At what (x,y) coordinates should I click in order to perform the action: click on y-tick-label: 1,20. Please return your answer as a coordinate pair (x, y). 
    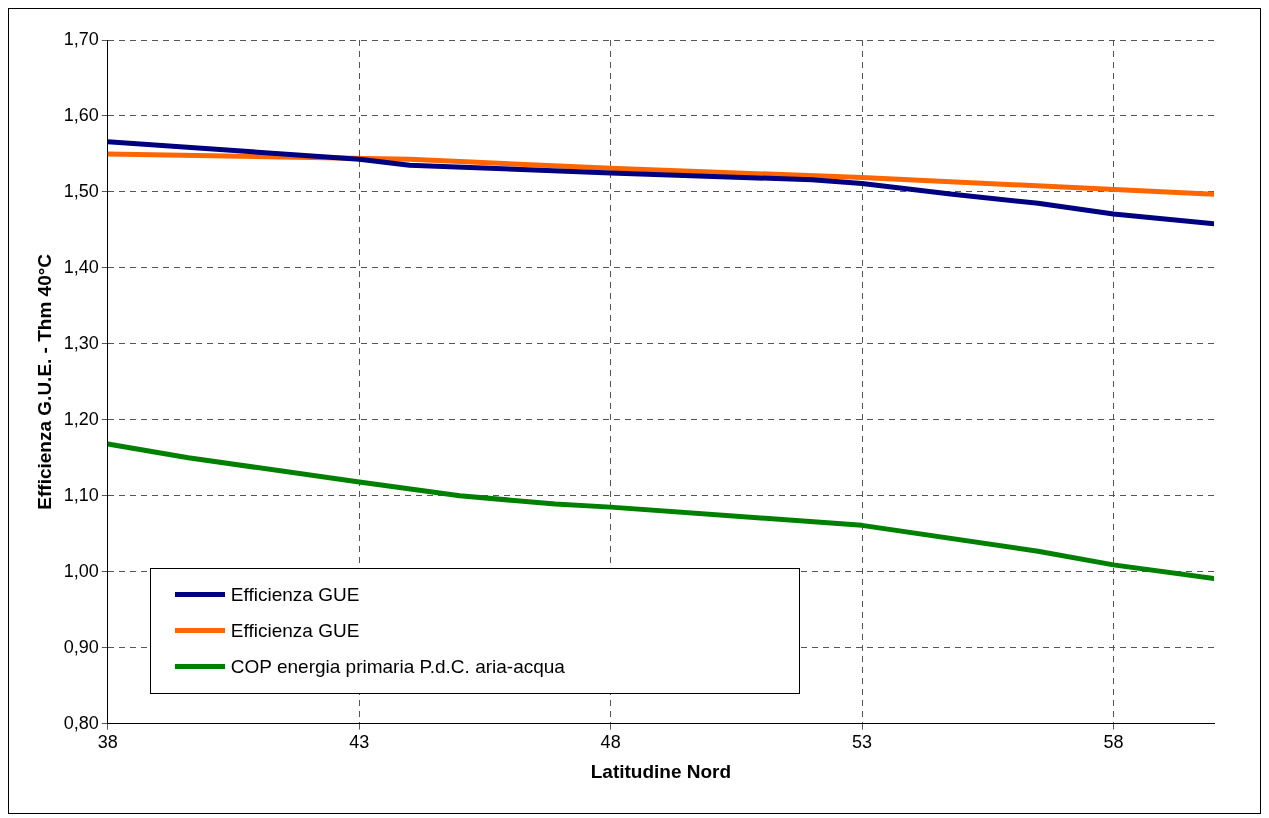
    Looking at the image, I should click on (81, 418).